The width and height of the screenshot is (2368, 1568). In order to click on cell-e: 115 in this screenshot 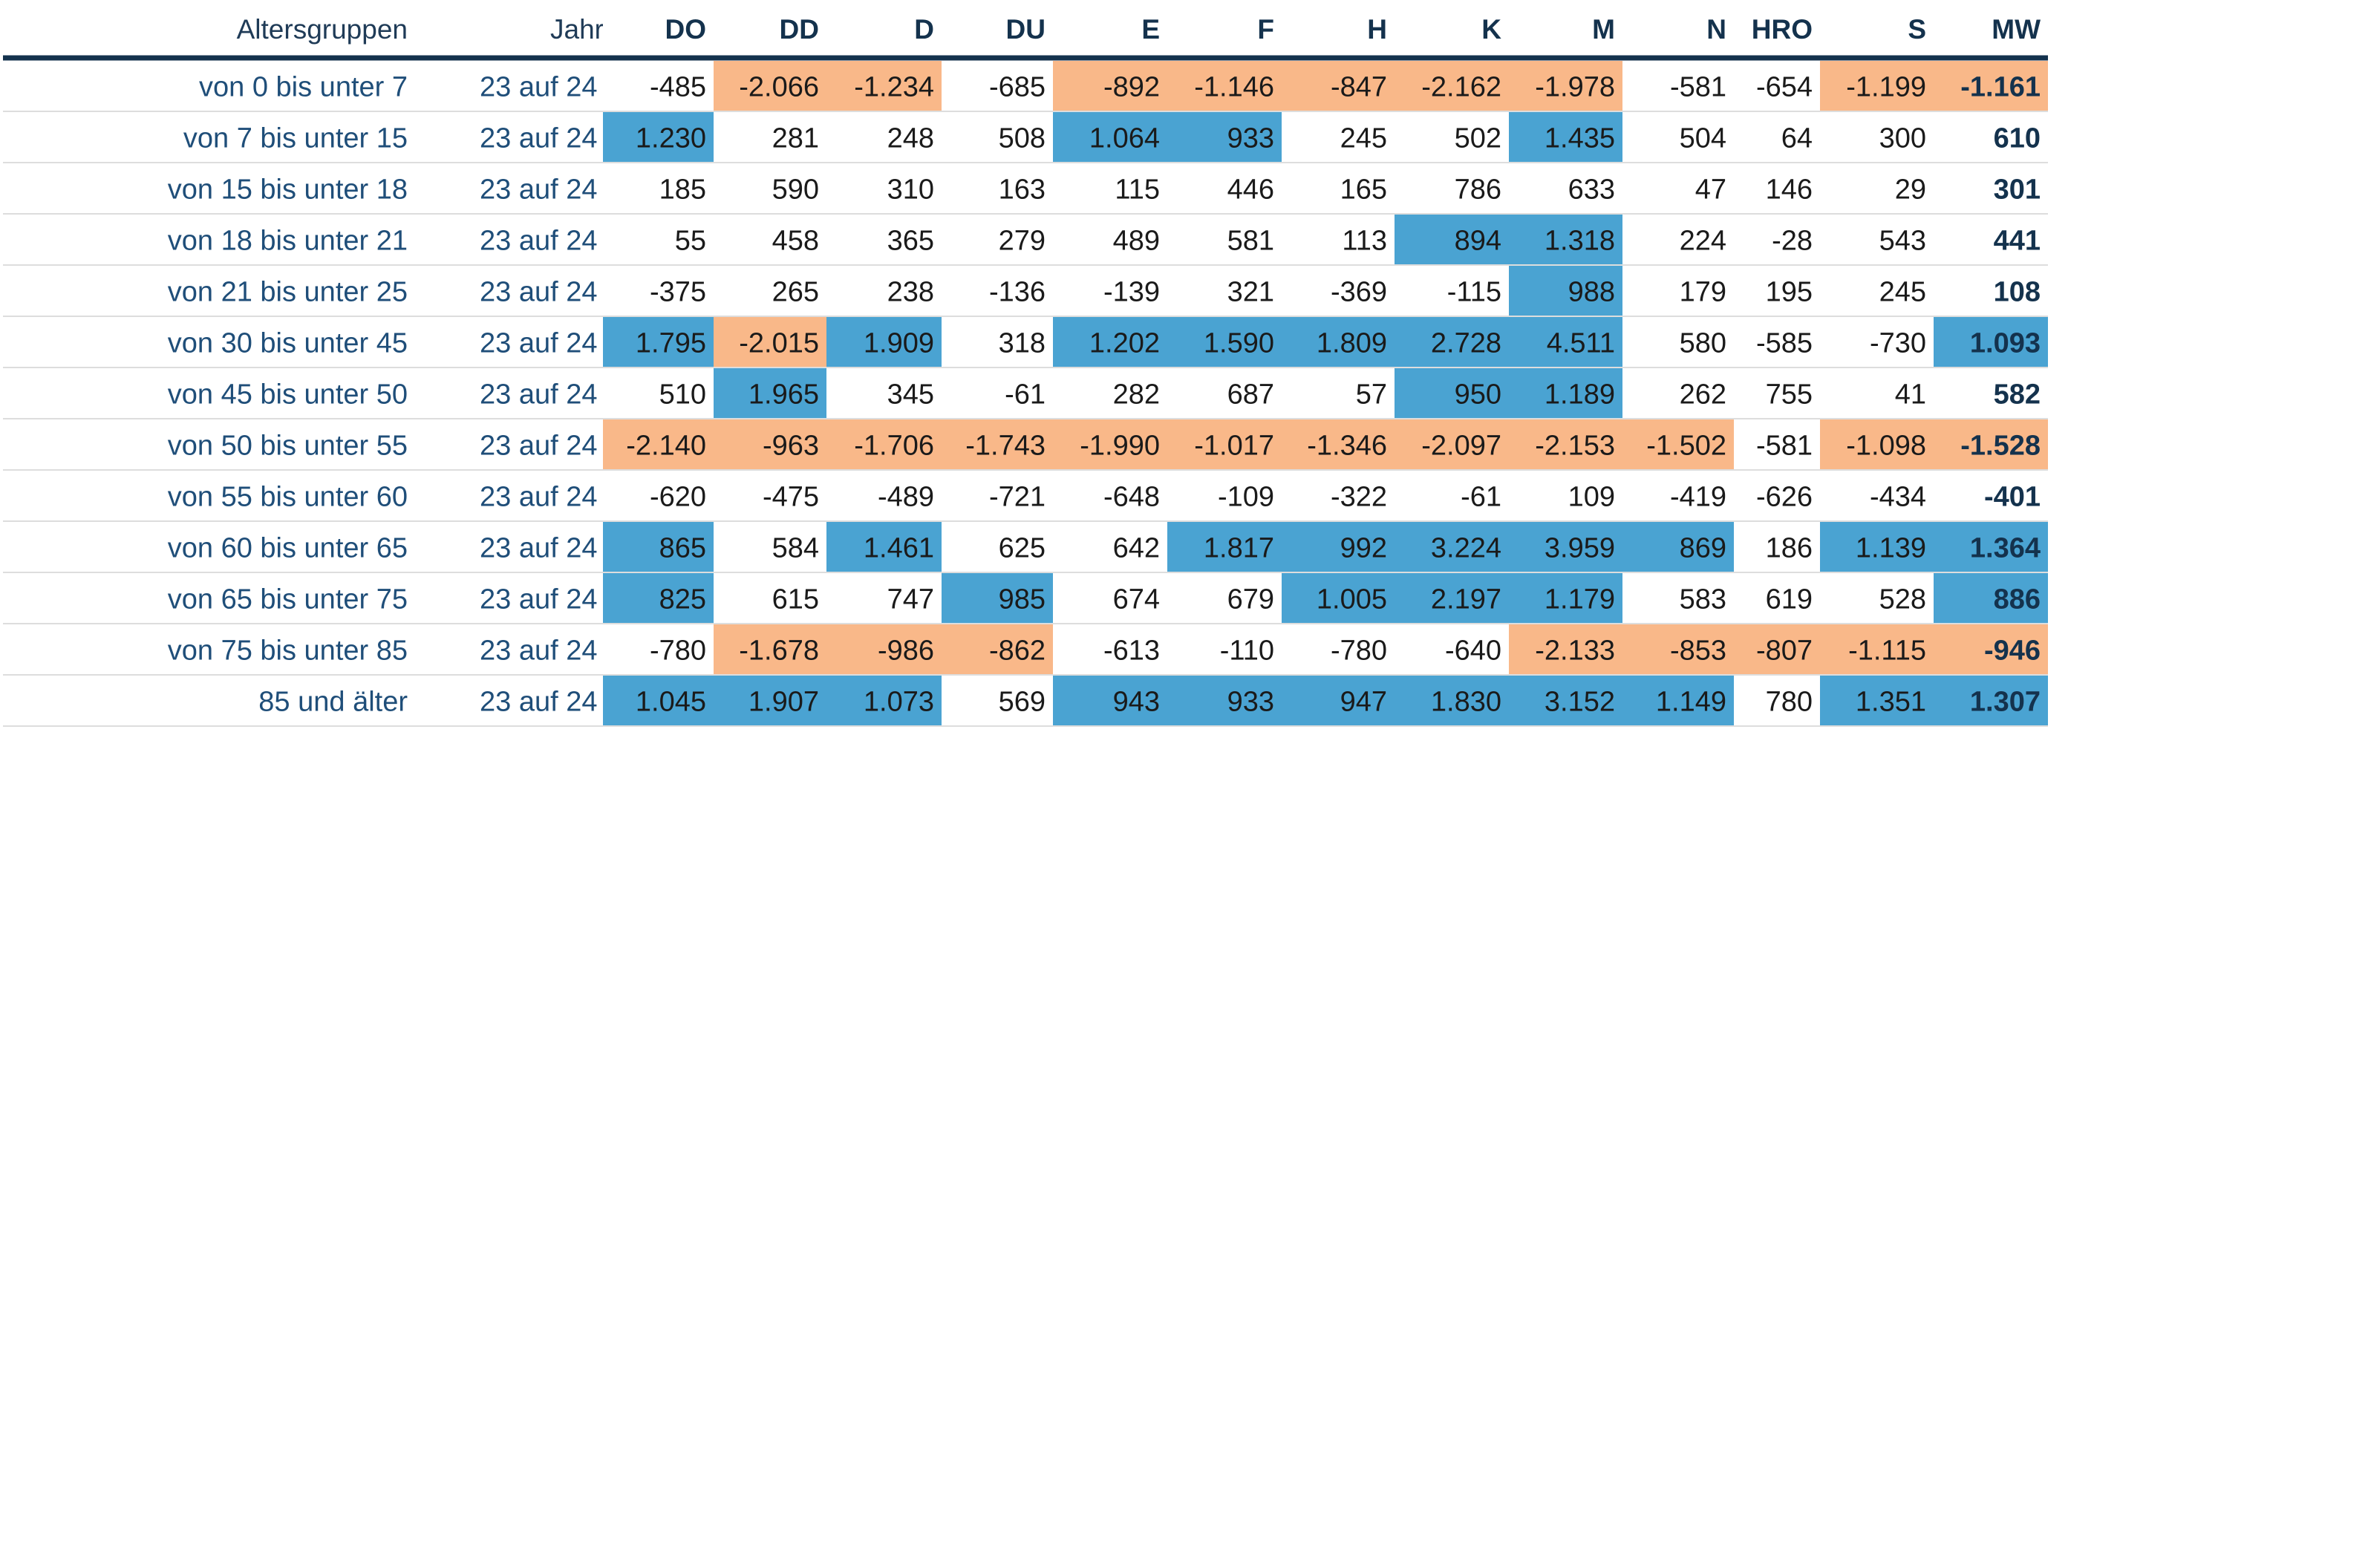, I will do `click(1137, 190)`.